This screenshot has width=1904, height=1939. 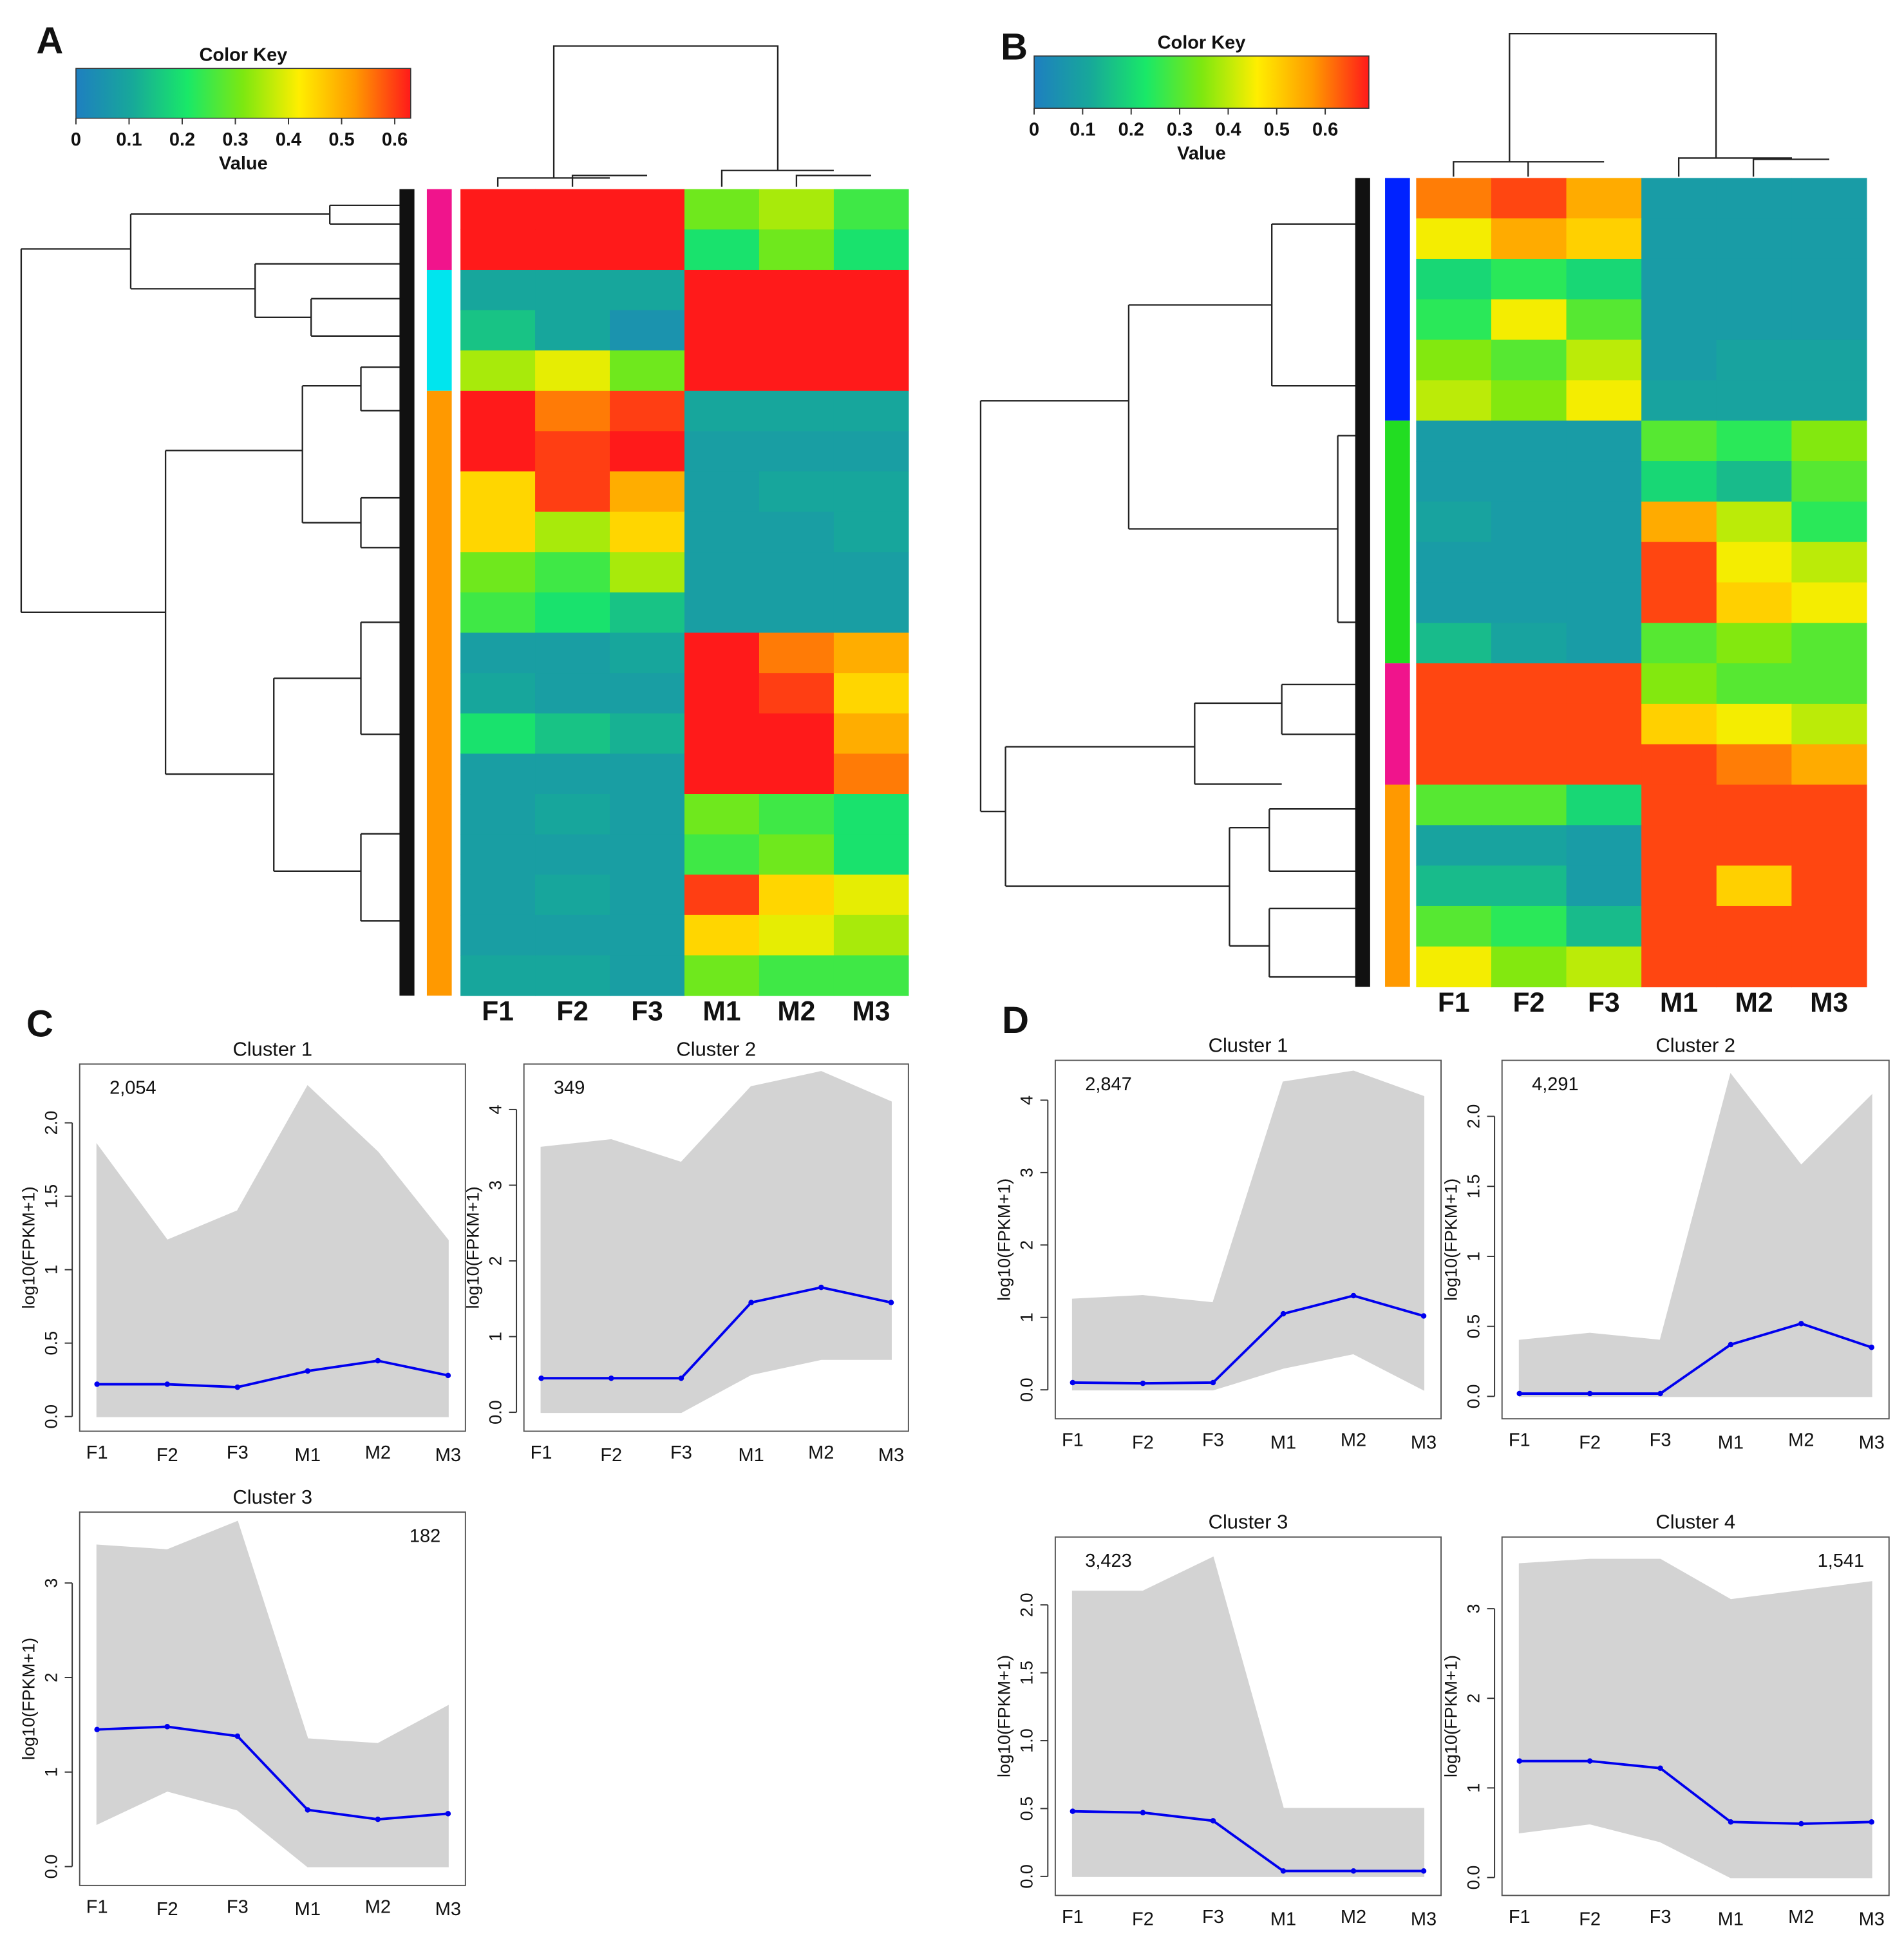 I want to click on panel-label: A, so click(x=49, y=41).